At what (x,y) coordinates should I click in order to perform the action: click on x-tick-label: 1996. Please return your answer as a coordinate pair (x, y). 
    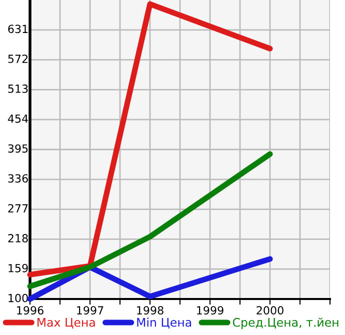
    Looking at the image, I should click on (30, 310).